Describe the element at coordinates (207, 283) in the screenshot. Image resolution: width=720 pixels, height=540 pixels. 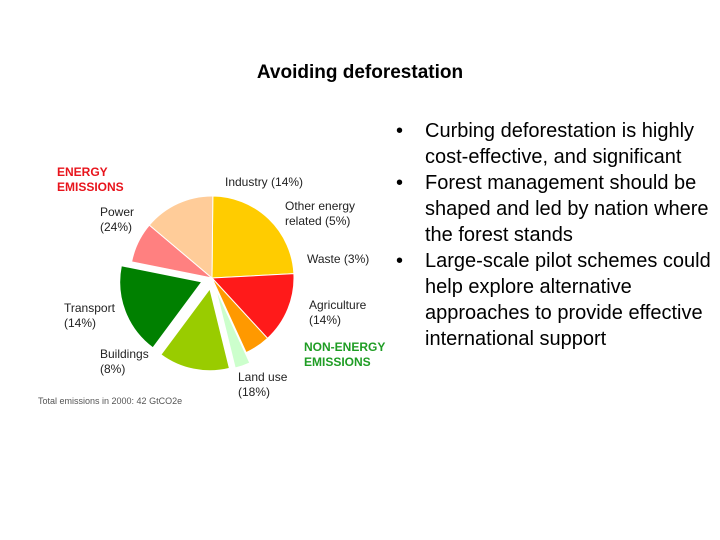
I see `pie-slices` at that location.